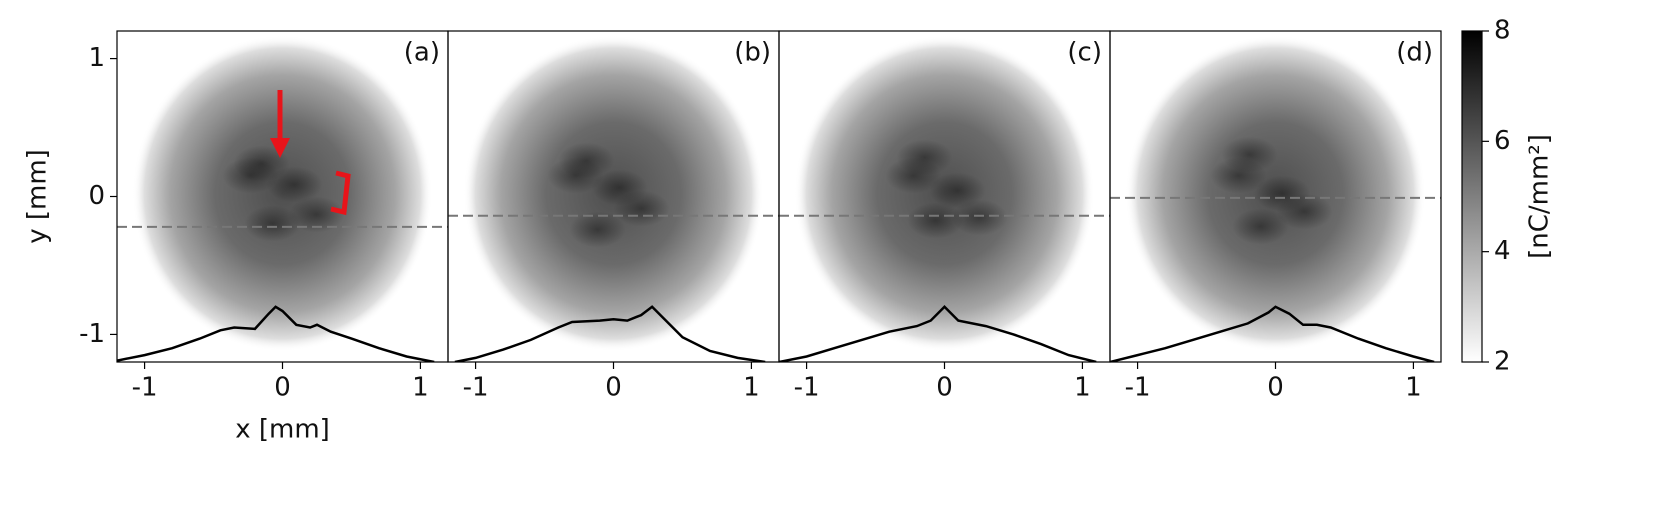 The width and height of the screenshot is (1661, 509). Describe the element at coordinates (752, 53) in the screenshot. I see `panel-label: (b)` at that location.